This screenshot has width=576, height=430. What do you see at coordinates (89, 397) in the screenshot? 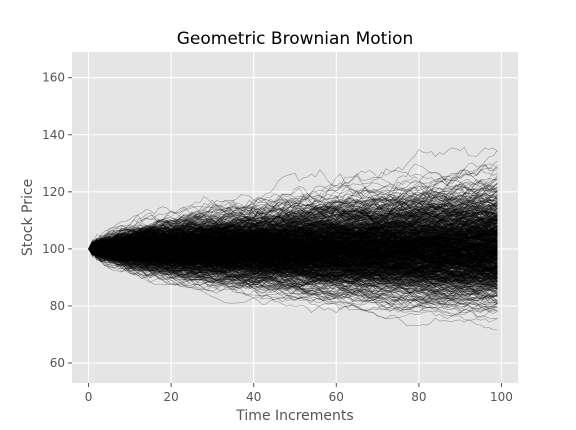
I see `x-tick-label: 0` at bounding box center [89, 397].